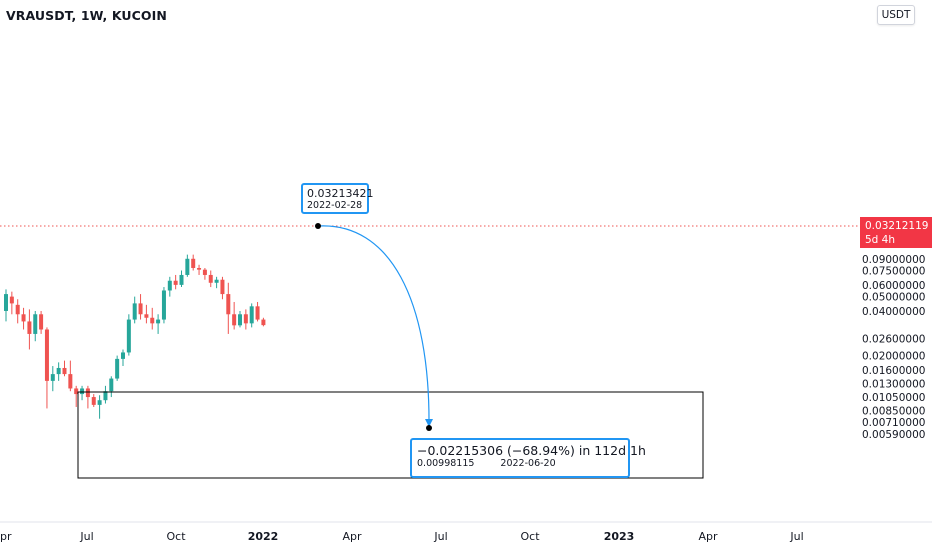 The height and width of the screenshot is (550, 932). What do you see at coordinates (390, 435) in the screenshot?
I see `target-zone-box` at bounding box center [390, 435].